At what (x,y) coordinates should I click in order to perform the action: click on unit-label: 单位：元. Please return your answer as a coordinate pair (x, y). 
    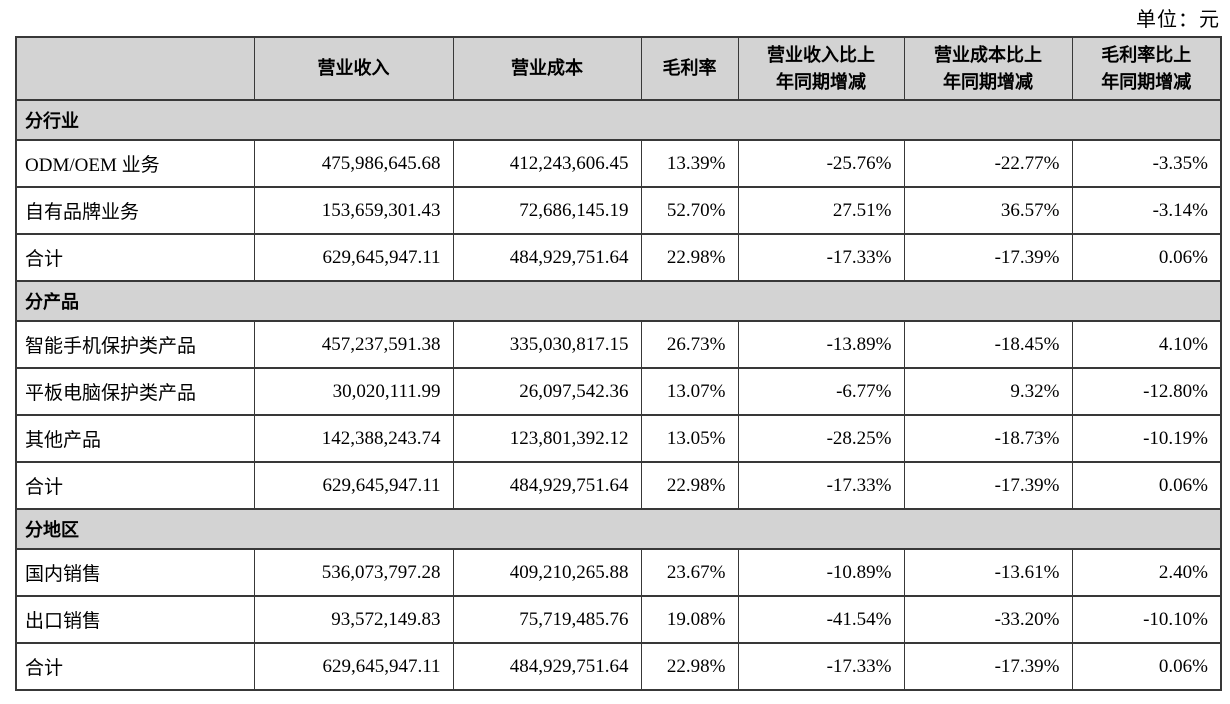
    Looking at the image, I should click on (1178, 20).